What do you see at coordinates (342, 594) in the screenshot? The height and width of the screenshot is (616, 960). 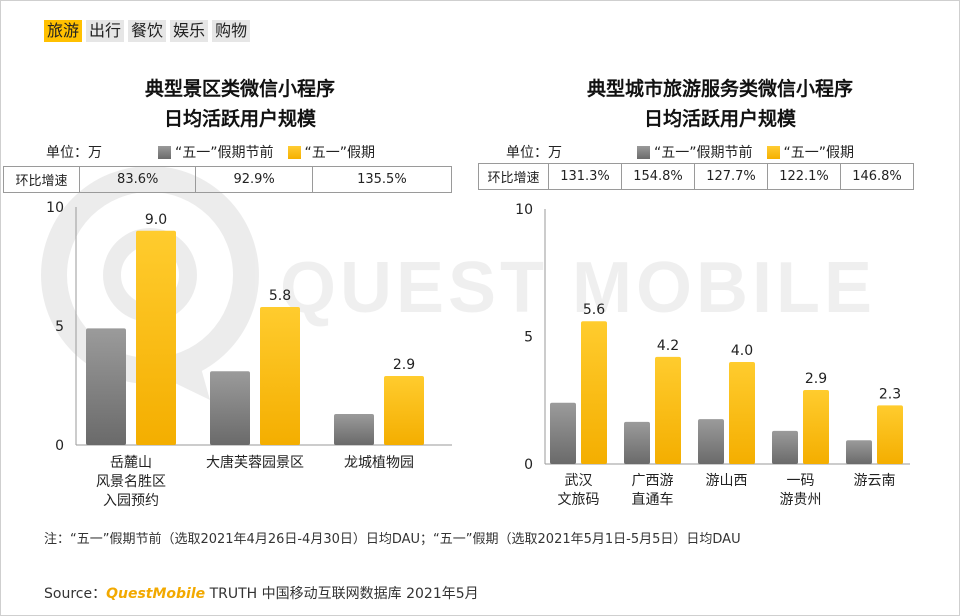 I see `source-suffix: TRUTH 中国移动互联网数据库 2021年5月` at bounding box center [342, 594].